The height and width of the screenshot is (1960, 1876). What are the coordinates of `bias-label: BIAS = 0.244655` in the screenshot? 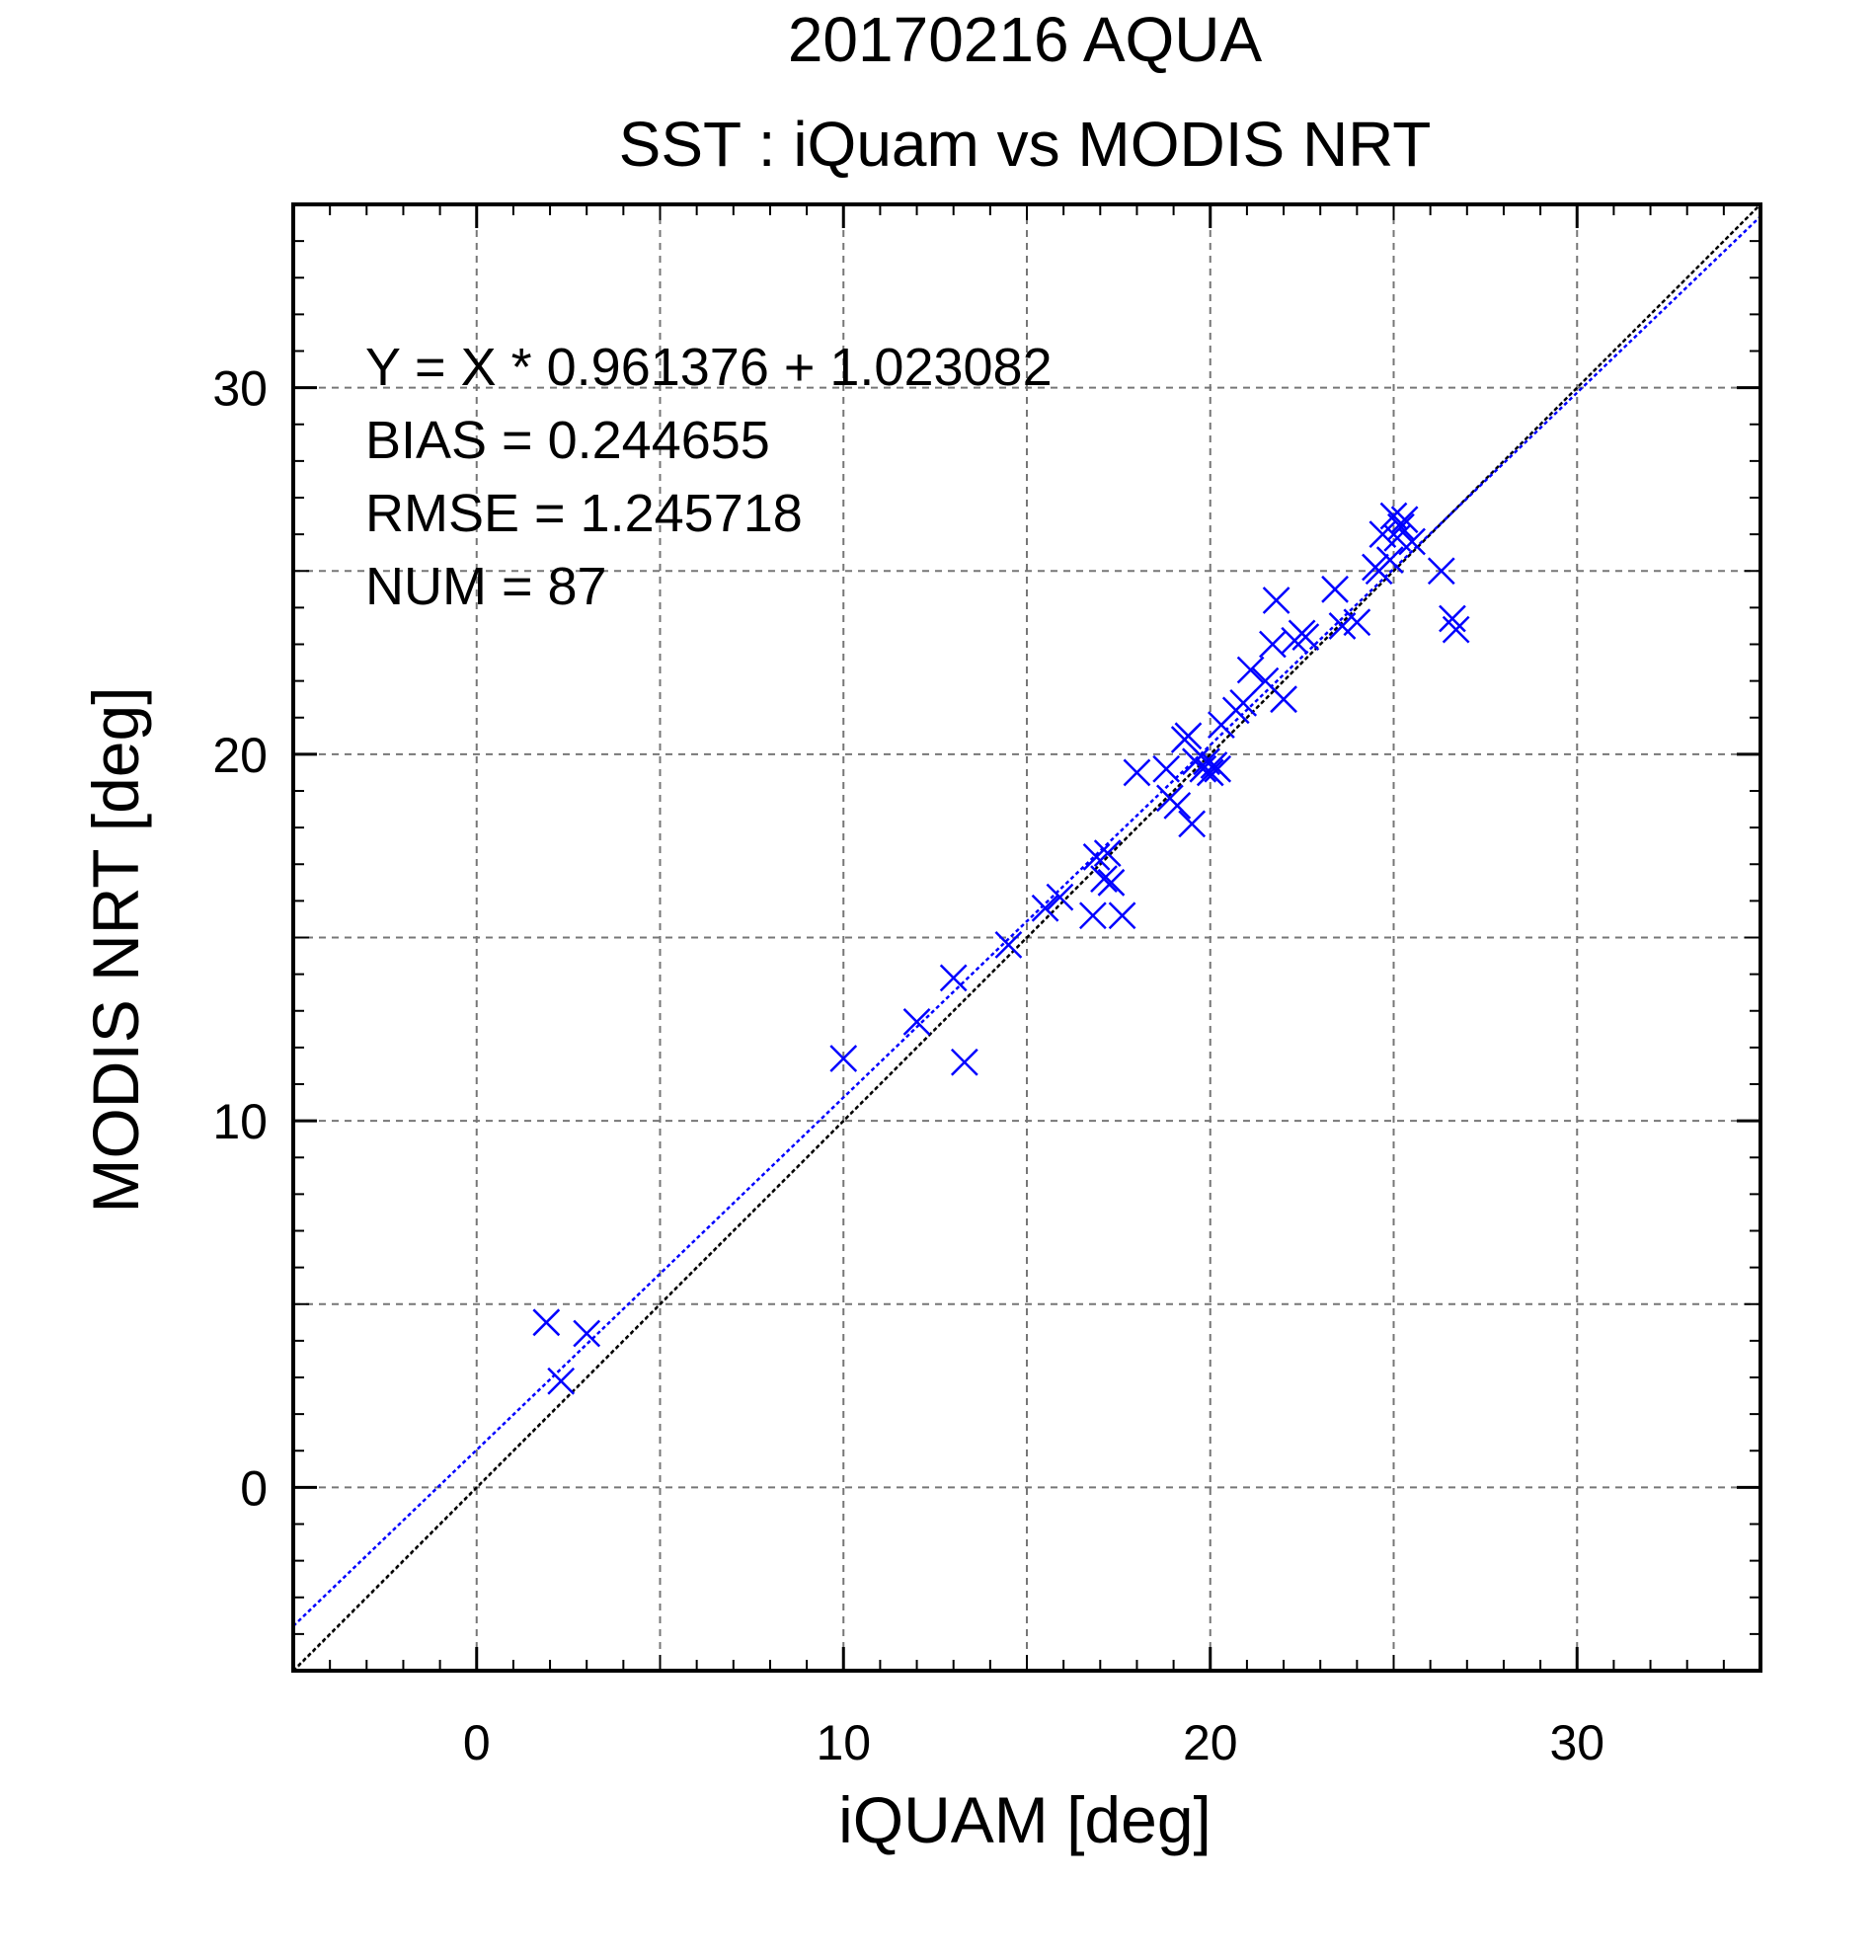 It's located at (568, 440).